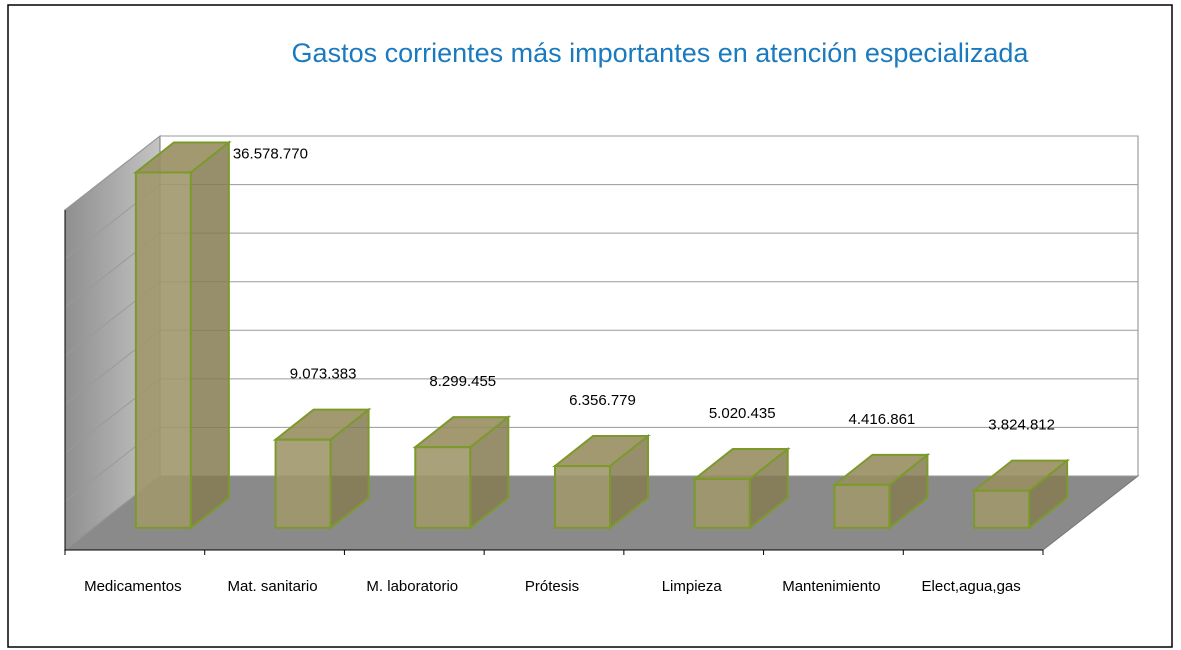 This screenshot has height=650, width=1181. I want to click on value-label: 36.578.770, so click(270, 153).